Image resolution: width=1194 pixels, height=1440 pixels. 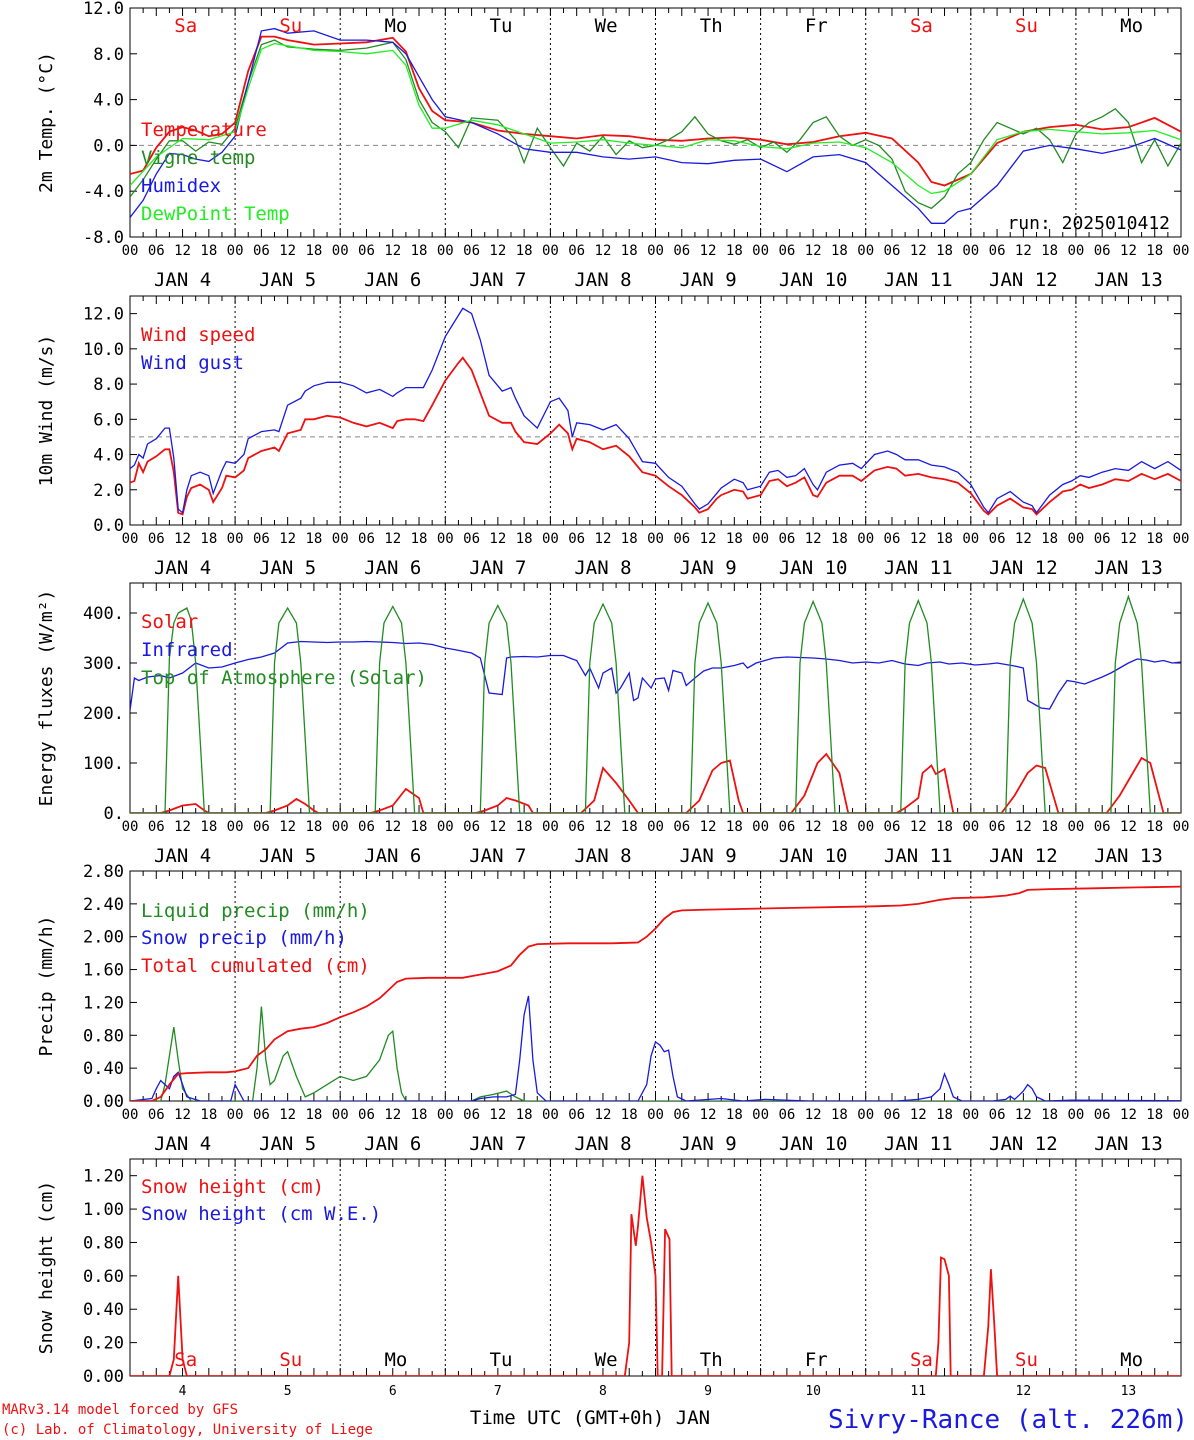 I want to click on date-label: JAN 12, so click(x=1023, y=280).